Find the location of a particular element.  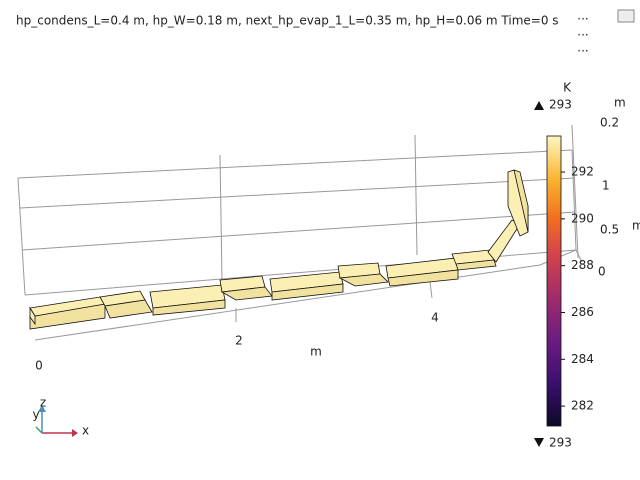

y-tick-label: 0.2 is located at coordinates (609, 123).